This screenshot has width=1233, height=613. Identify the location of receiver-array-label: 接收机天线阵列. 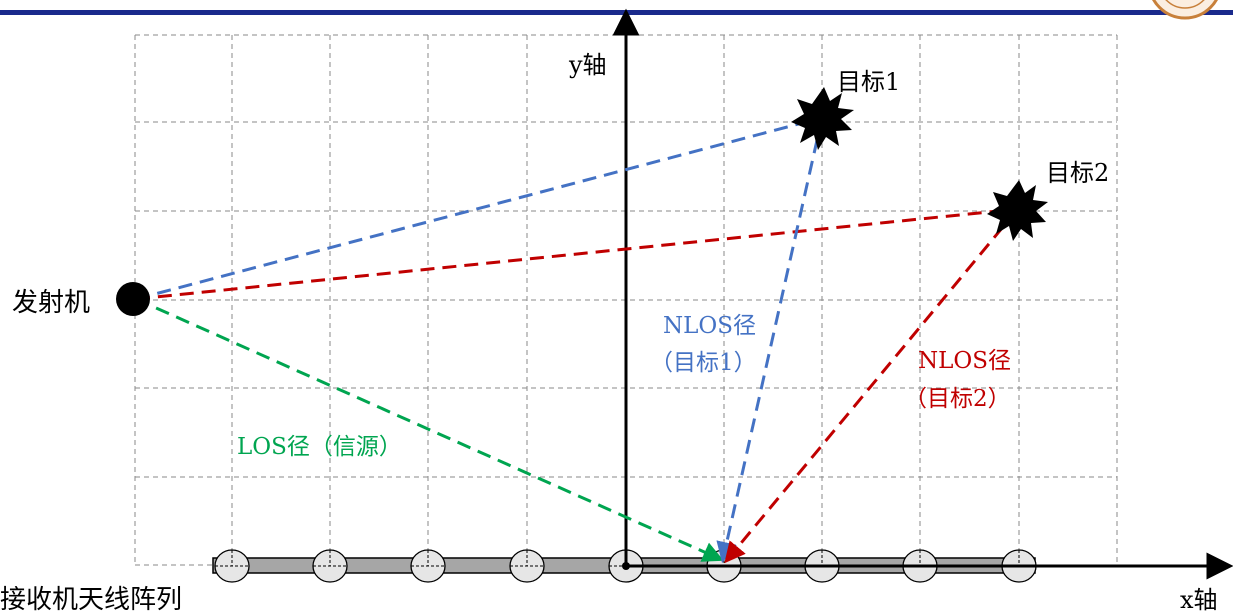
(91, 599).